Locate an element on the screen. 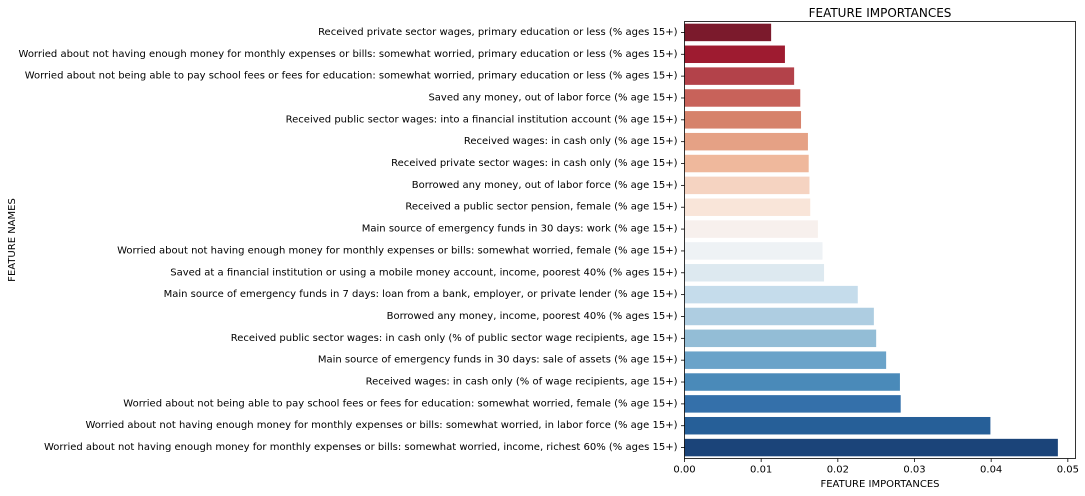 The image size is (1085, 496). x-ticks: 0.00 0.01 0.02 0.03 0.04 0.05 is located at coordinates (876, 467).